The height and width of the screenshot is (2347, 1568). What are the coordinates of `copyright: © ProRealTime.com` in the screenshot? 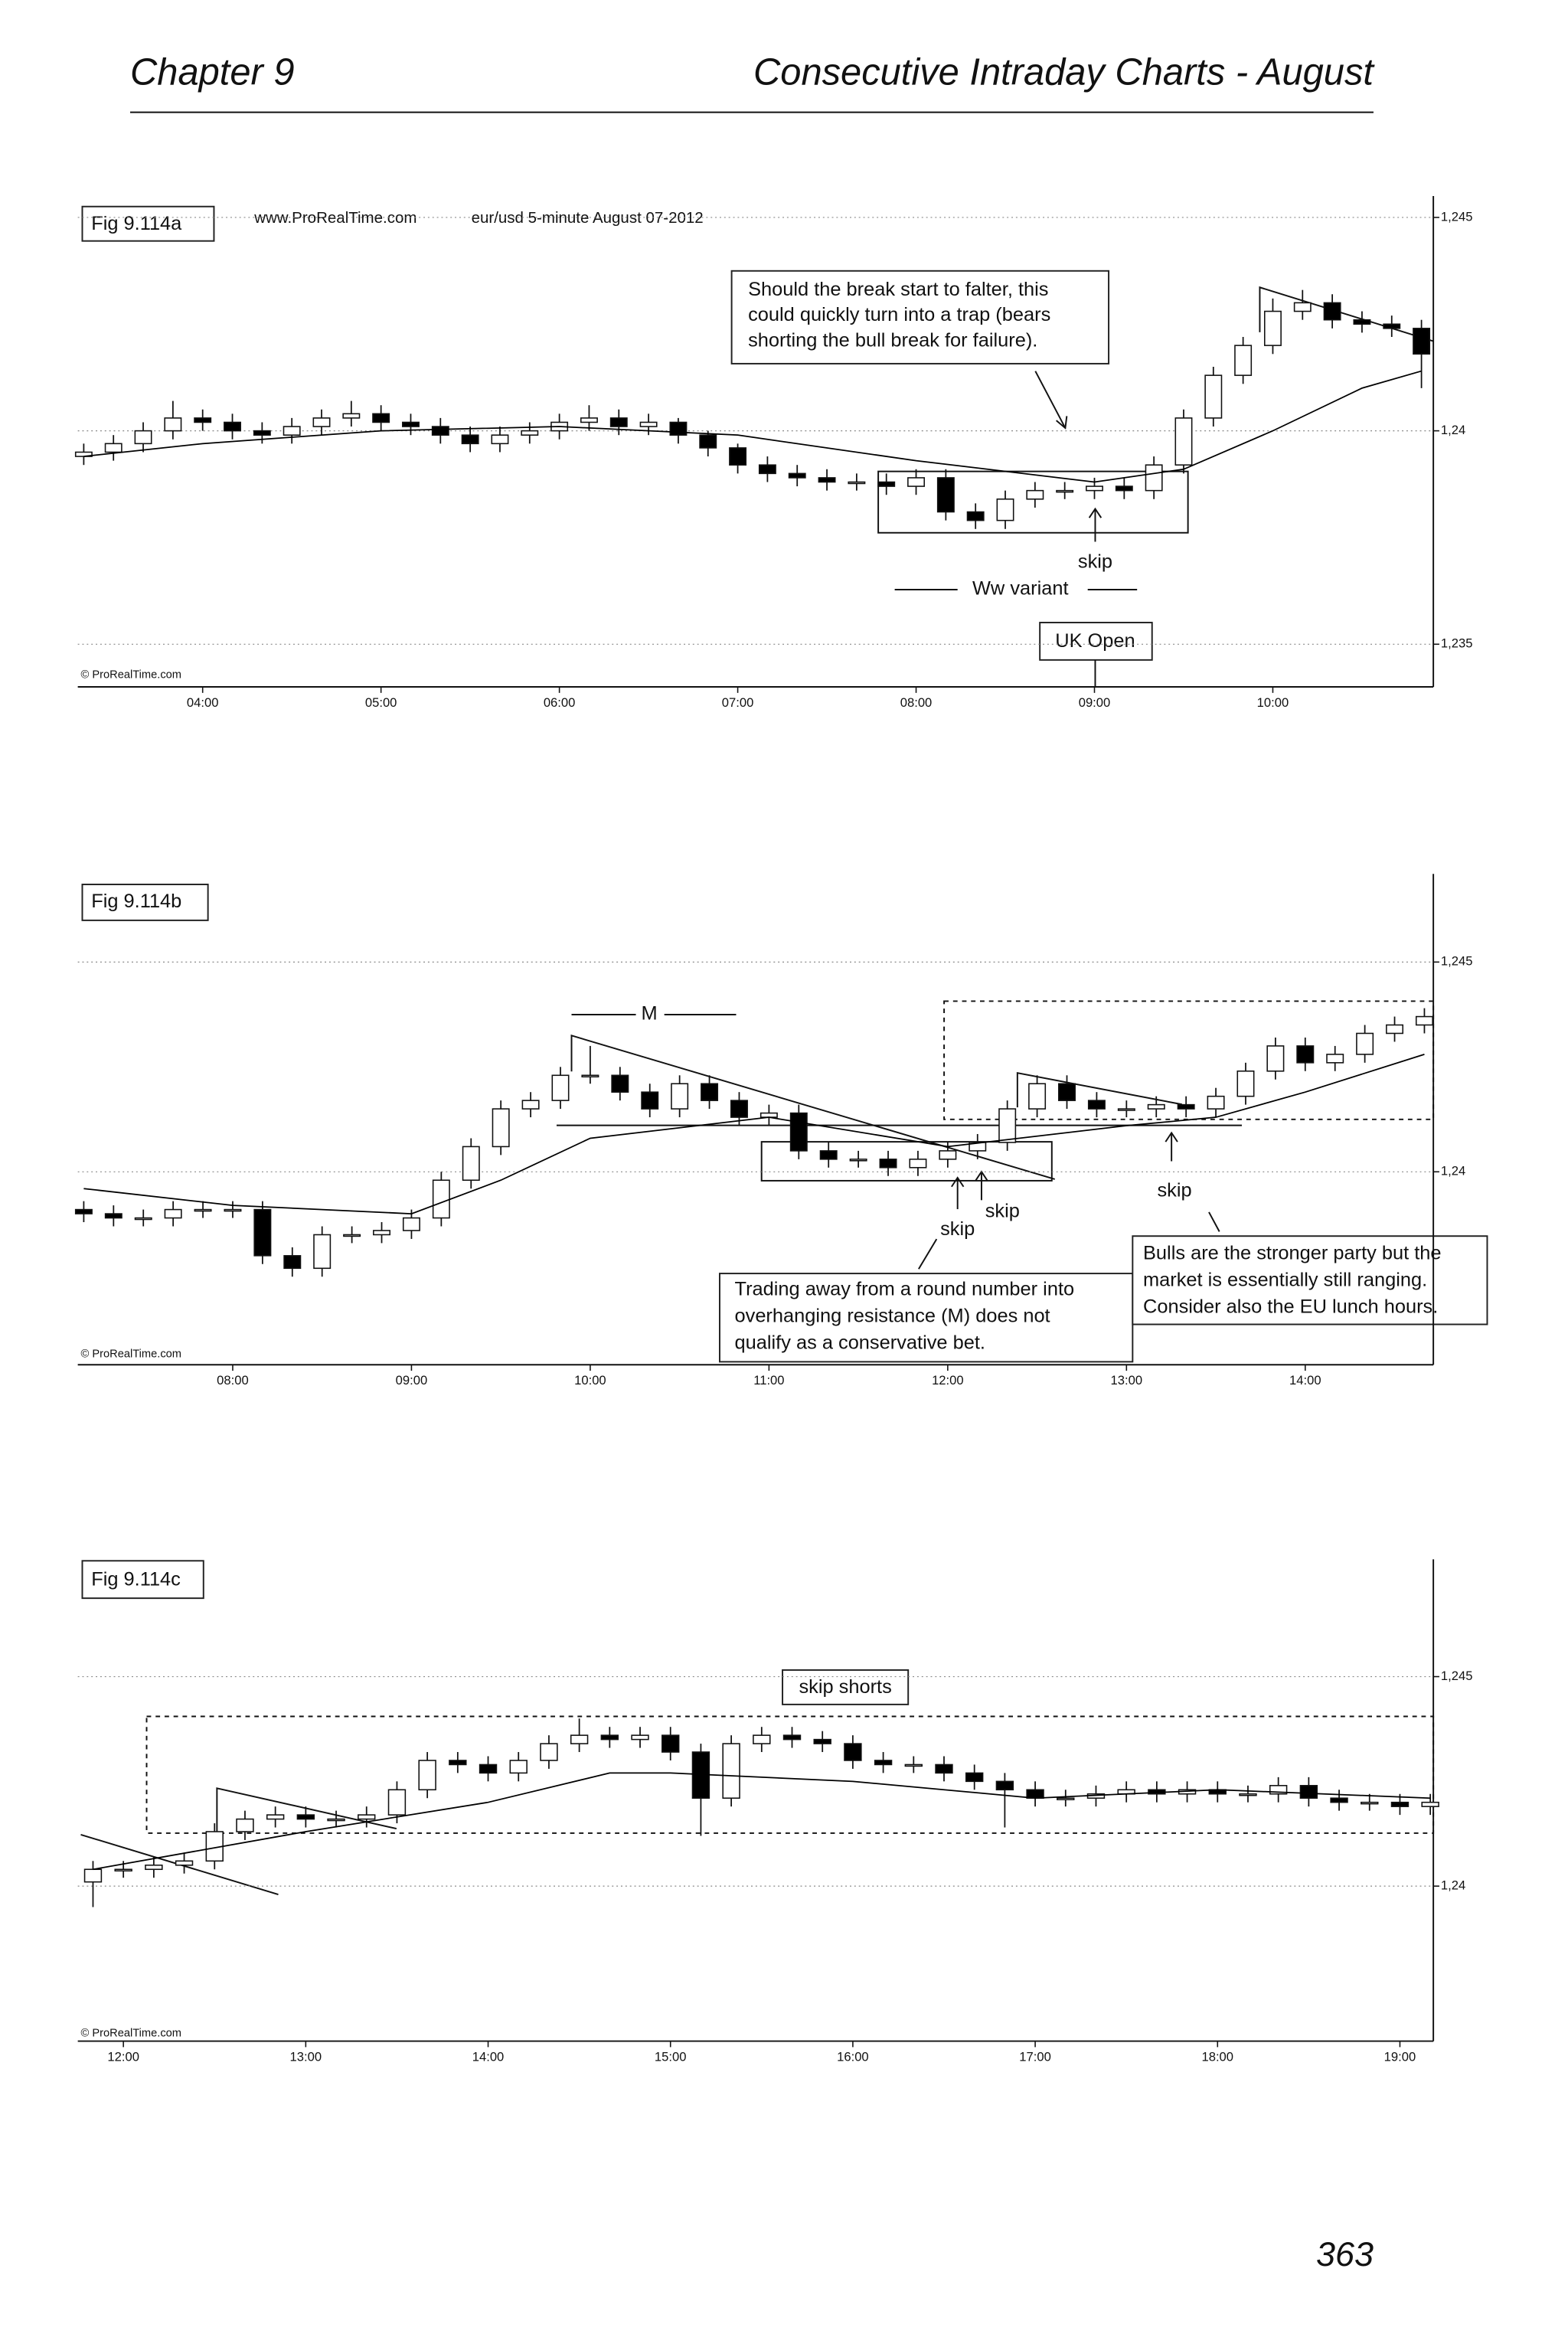 It's located at (131, 2034).